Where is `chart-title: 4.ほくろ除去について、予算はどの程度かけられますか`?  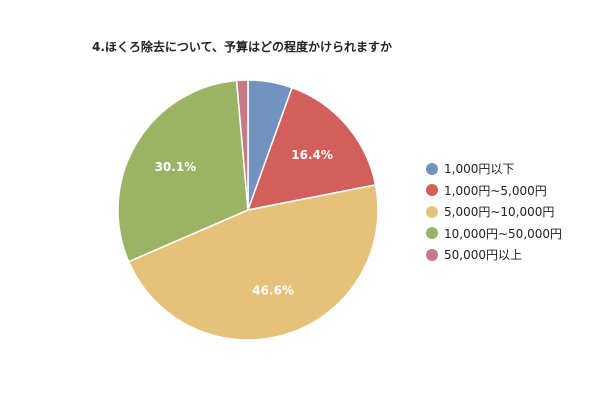 chart-title: 4.ほくろ除去について、予算はどの程度かけられますか is located at coordinates (242, 47).